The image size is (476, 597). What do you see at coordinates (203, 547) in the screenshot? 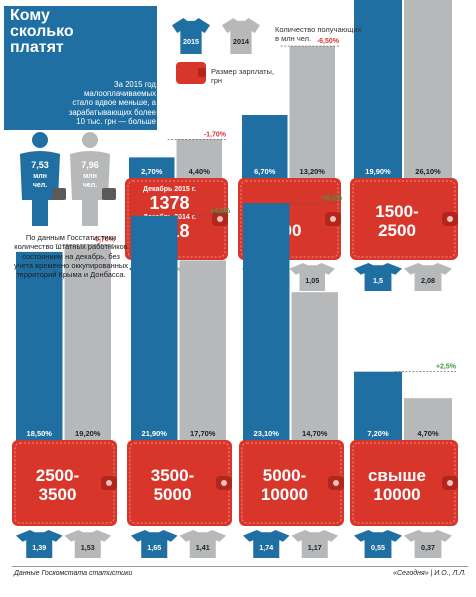
I see `people-value: 1,41` at bounding box center [203, 547].